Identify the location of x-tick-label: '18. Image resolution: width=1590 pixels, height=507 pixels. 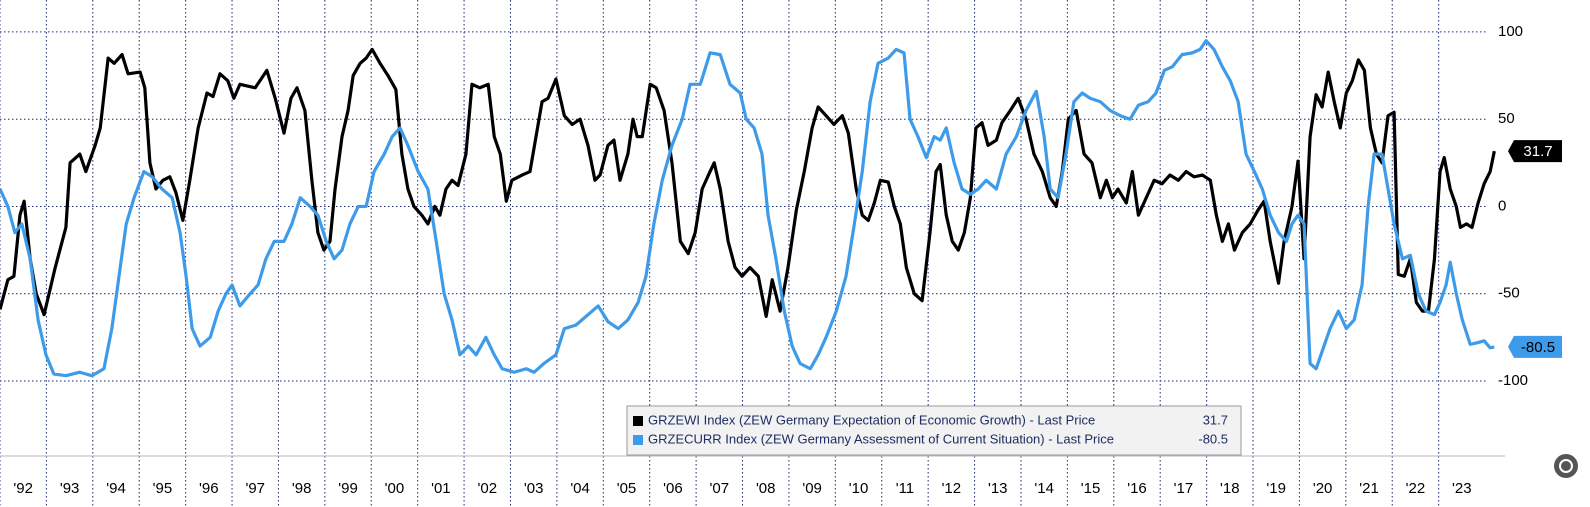
(1230, 488).